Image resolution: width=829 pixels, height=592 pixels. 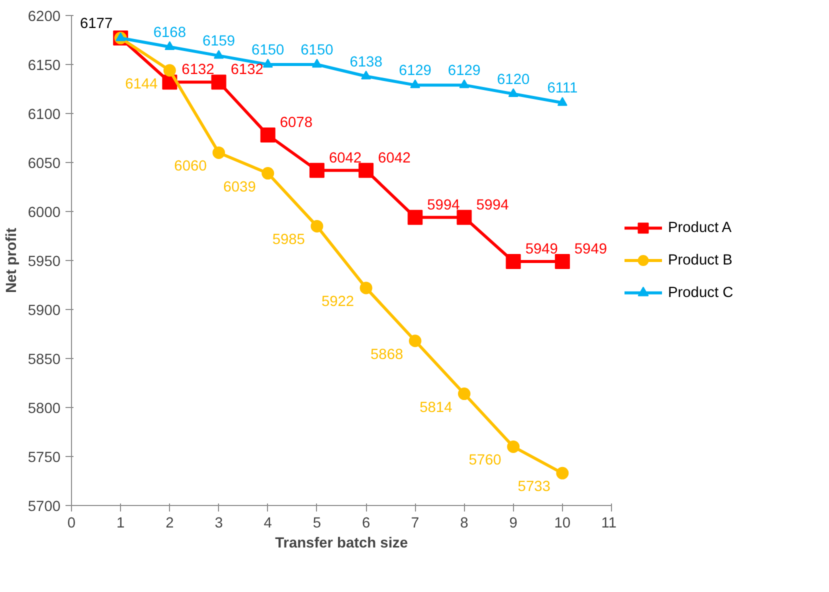 What do you see at coordinates (44, 213) in the screenshot?
I see `y-tick-label: 6000` at bounding box center [44, 213].